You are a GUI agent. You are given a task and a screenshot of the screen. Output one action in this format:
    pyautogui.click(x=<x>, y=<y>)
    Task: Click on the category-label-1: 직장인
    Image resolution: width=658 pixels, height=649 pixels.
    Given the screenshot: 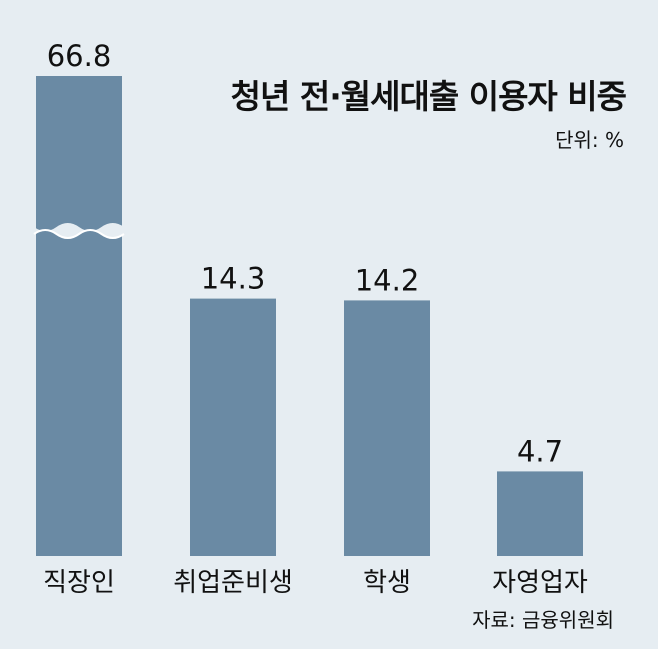 What is the action you would take?
    pyautogui.click(x=79, y=583)
    